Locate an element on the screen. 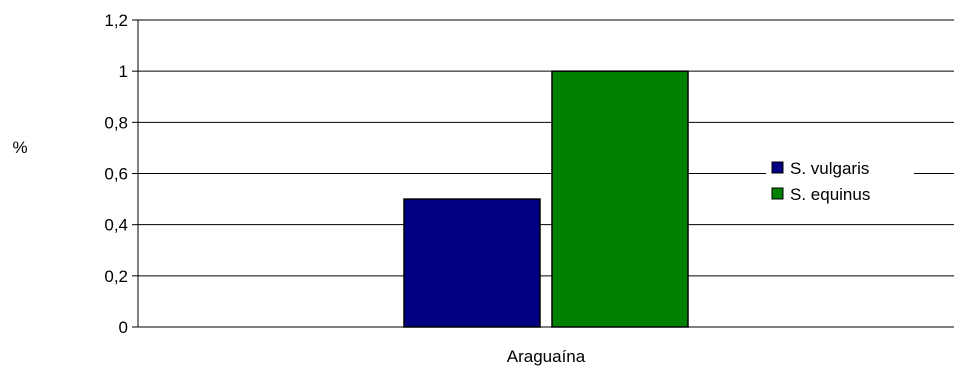 The image size is (954, 369). y-tick-label: 0,4 is located at coordinates (116, 225).